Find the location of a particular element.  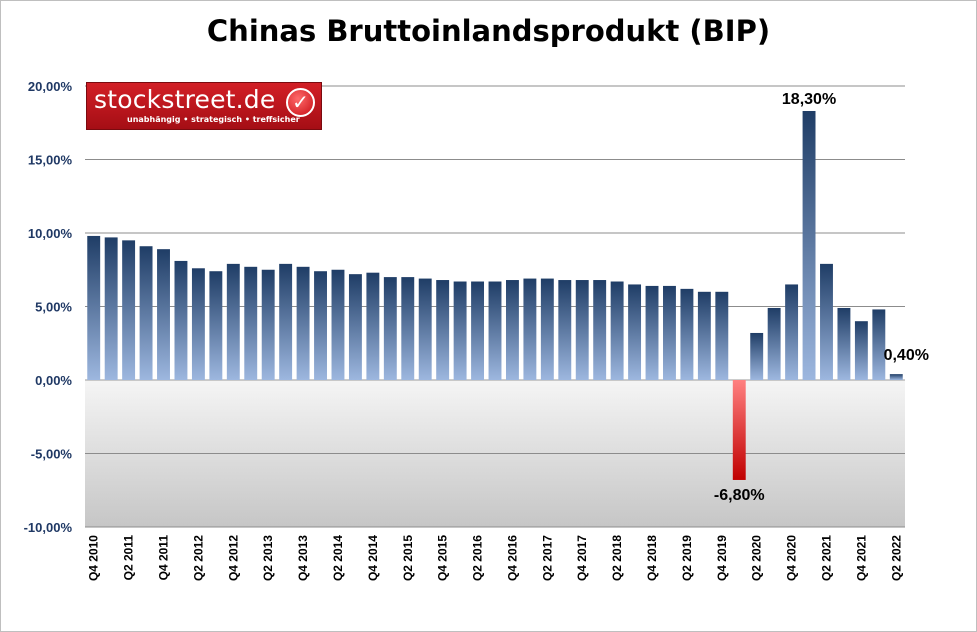

bar-q1-2016 is located at coordinates (460, 330).